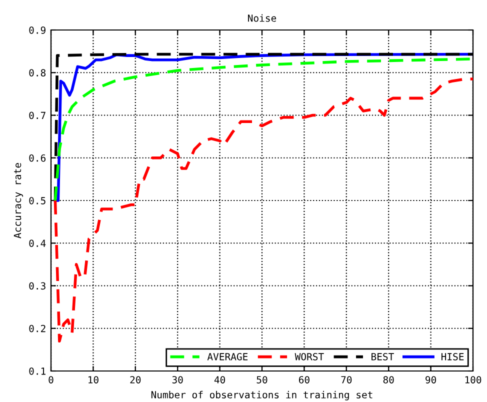  What do you see at coordinates (262, 380) in the screenshot?
I see `x-tick-label: 50` at bounding box center [262, 380].